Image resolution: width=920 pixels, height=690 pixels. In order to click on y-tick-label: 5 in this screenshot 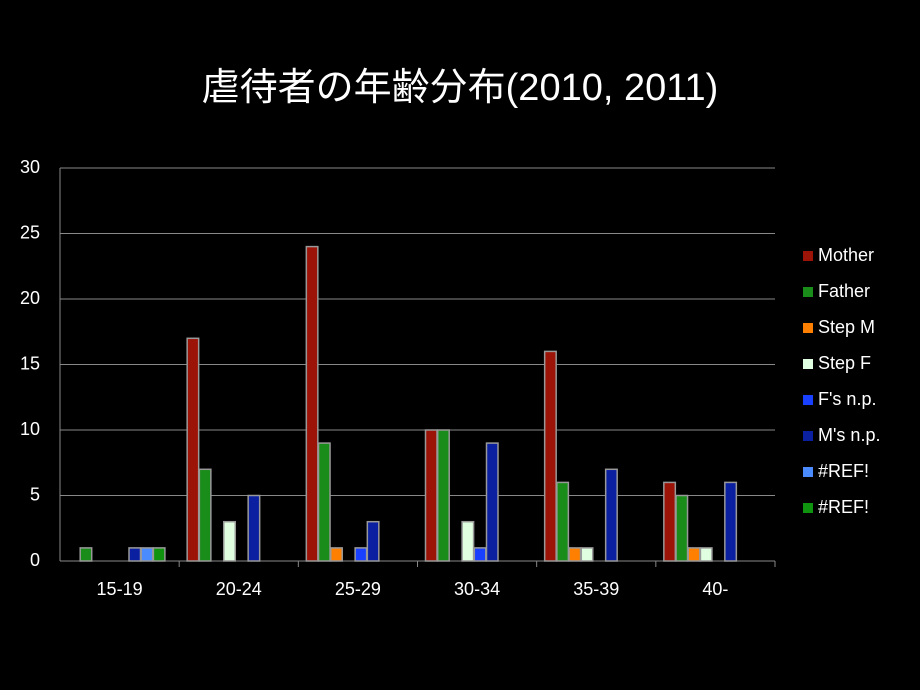, I will do `click(35, 494)`.